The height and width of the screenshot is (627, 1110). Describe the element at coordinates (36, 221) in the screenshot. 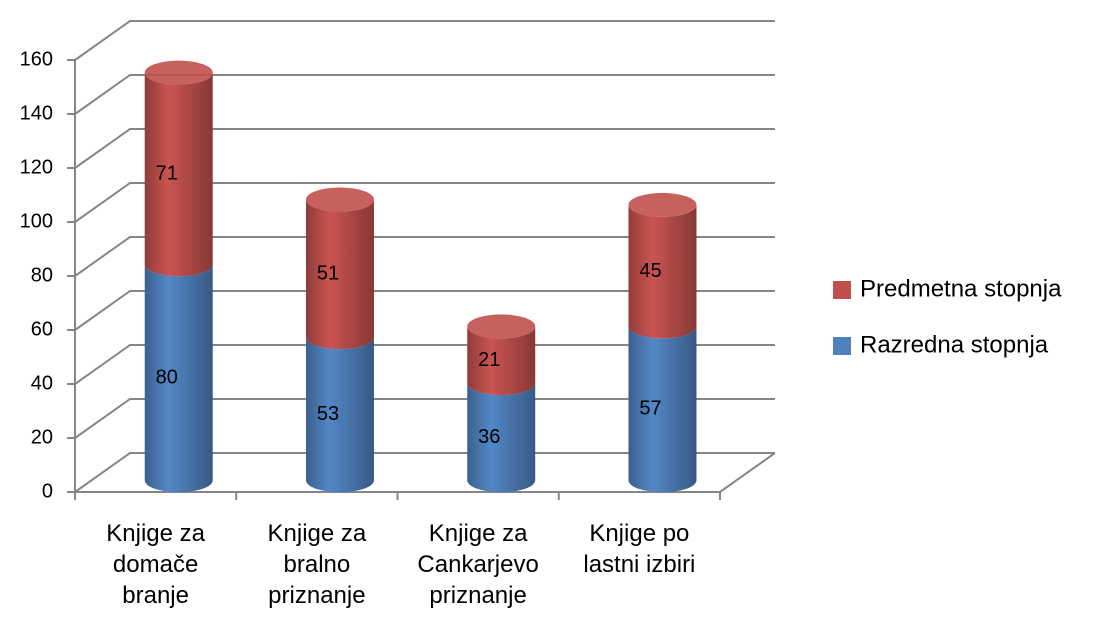

I see `y-tick-label: 100` at that location.